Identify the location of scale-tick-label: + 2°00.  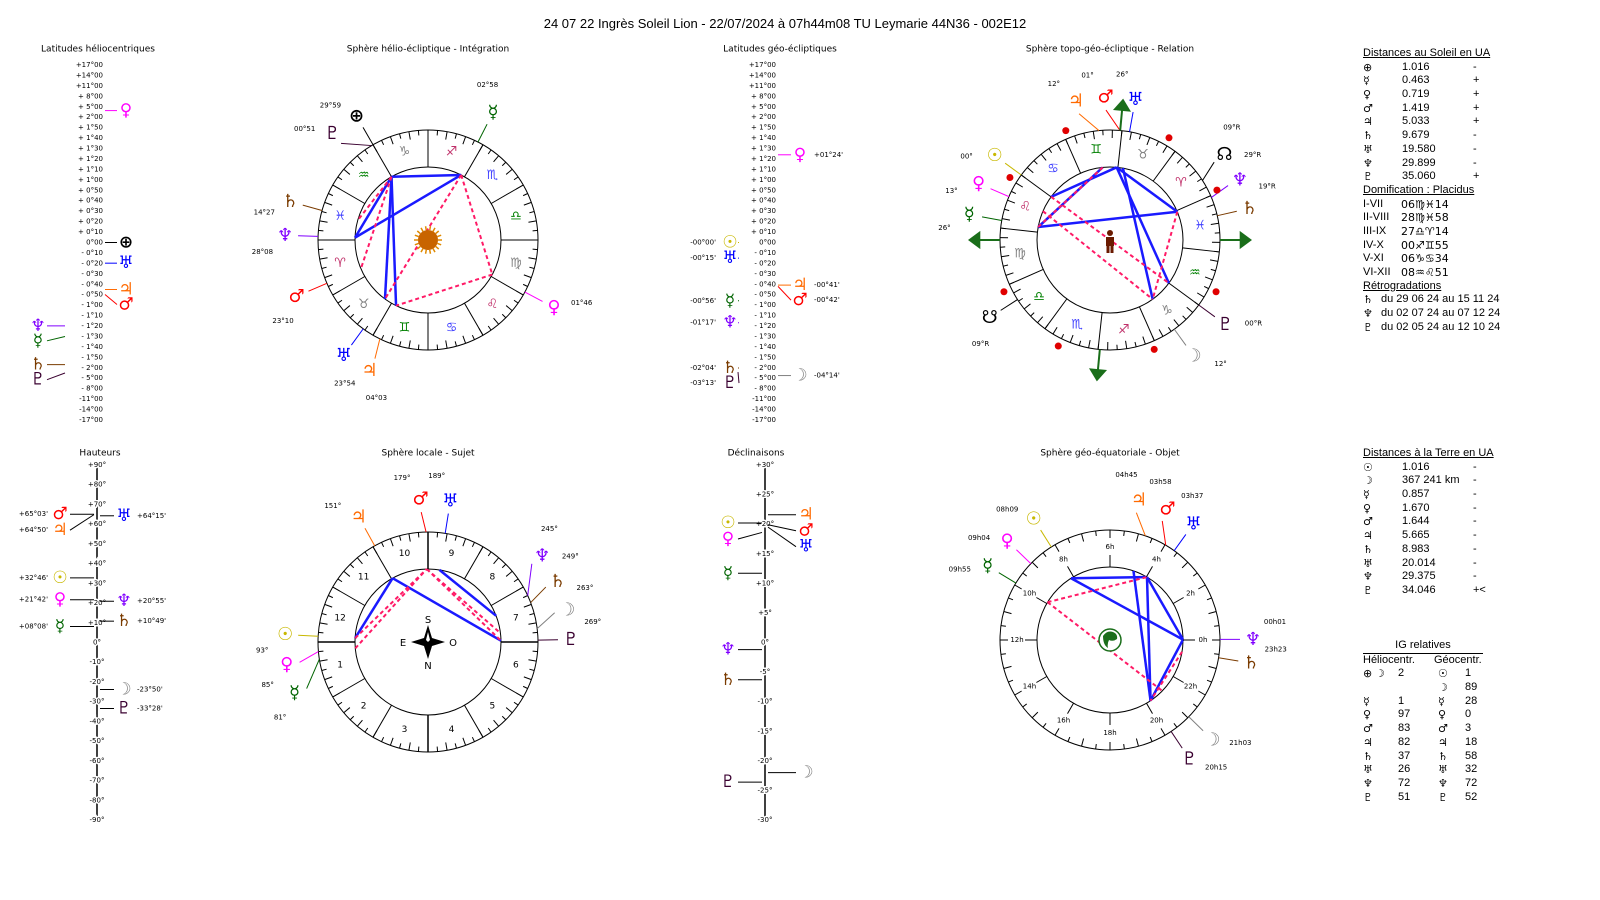
(763, 117).